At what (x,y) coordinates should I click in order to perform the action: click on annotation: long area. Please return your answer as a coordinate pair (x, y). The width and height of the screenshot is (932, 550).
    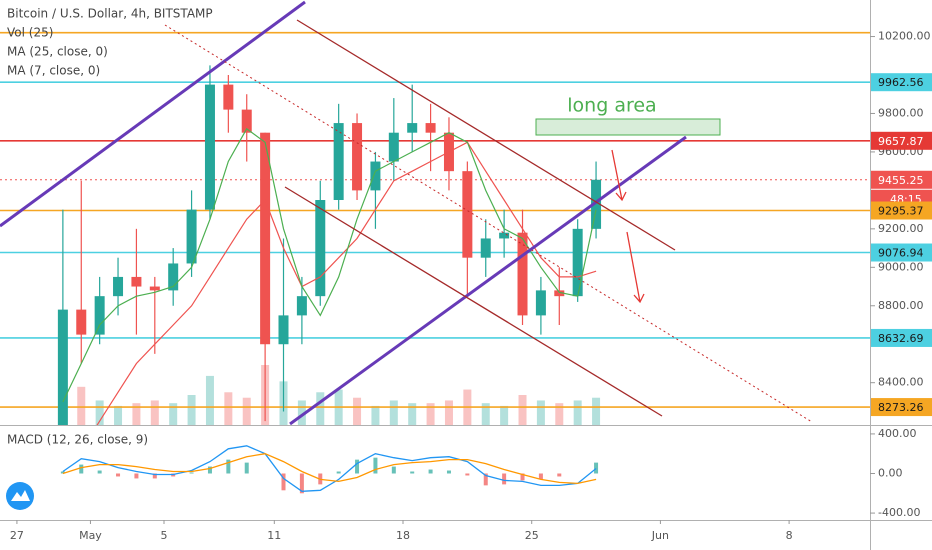
    Looking at the image, I should click on (611, 106).